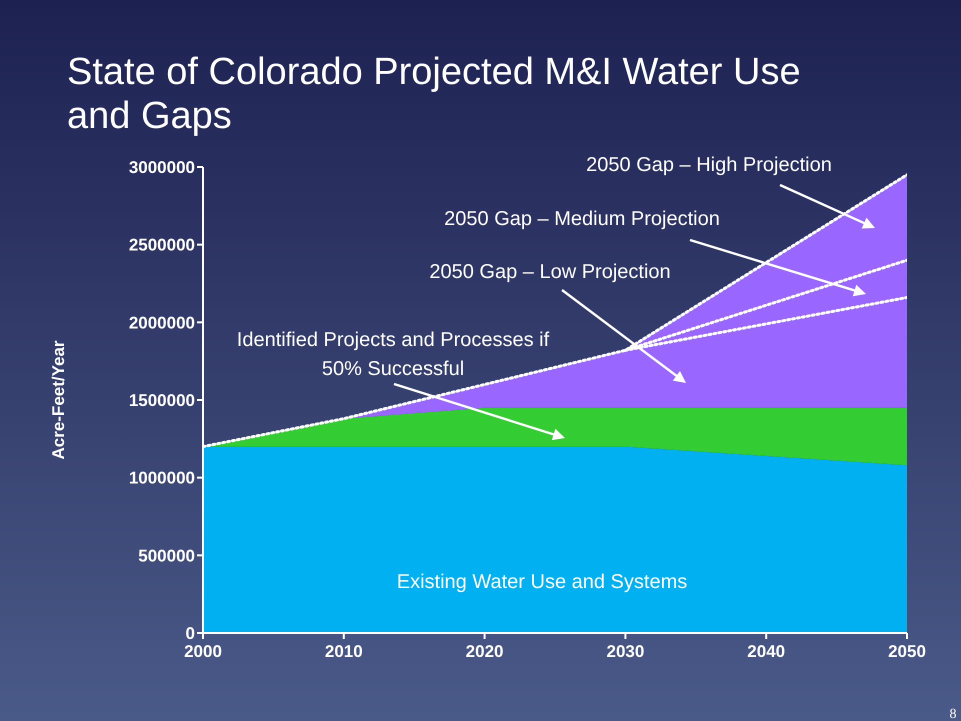  I want to click on y-tick-label: 500000, so click(166, 556).